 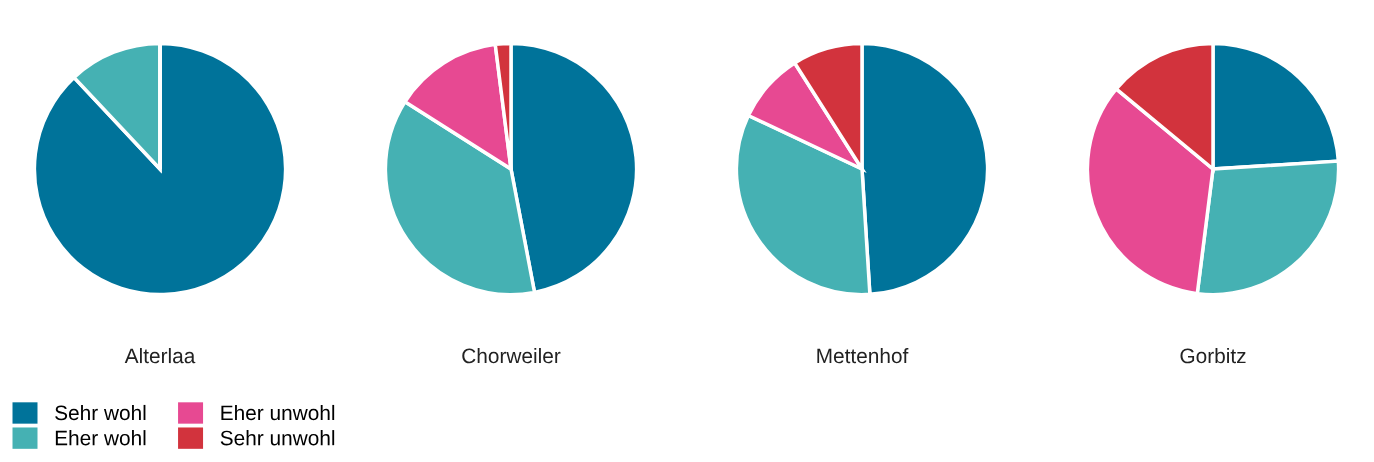 I want to click on text: Gorbitz, so click(x=1213, y=355).